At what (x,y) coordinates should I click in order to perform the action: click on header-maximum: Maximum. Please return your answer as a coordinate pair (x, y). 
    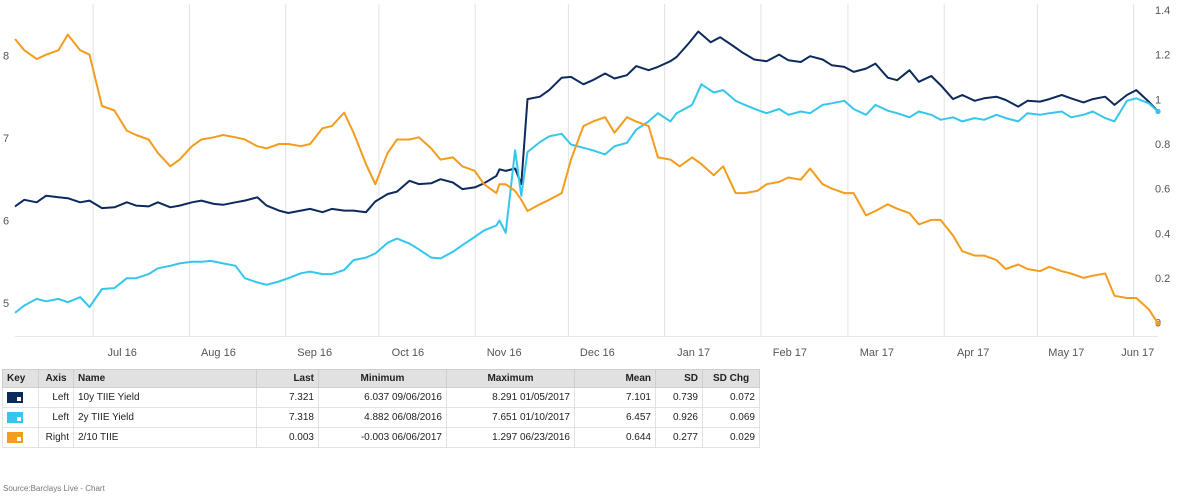
    Looking at the image, I should click on (510, 378).